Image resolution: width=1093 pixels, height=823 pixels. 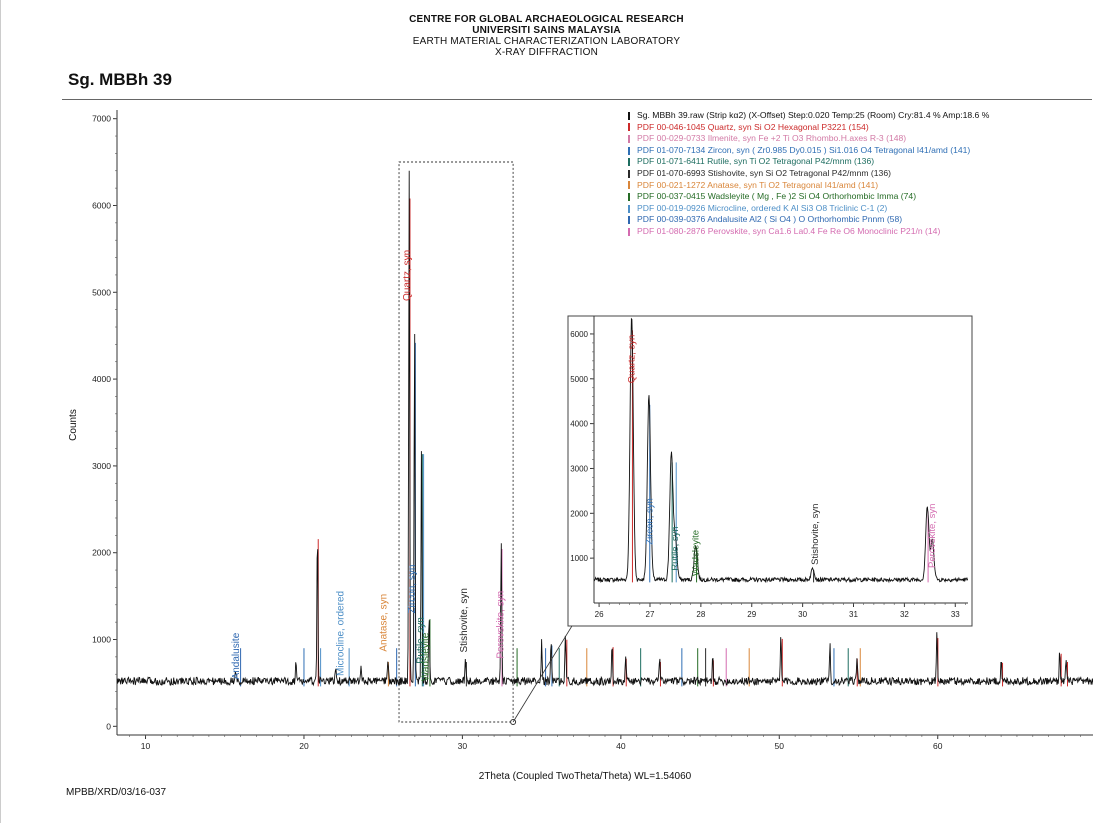 I want to click on main-y-tick-label: 5000, so click(x=101, y=292).